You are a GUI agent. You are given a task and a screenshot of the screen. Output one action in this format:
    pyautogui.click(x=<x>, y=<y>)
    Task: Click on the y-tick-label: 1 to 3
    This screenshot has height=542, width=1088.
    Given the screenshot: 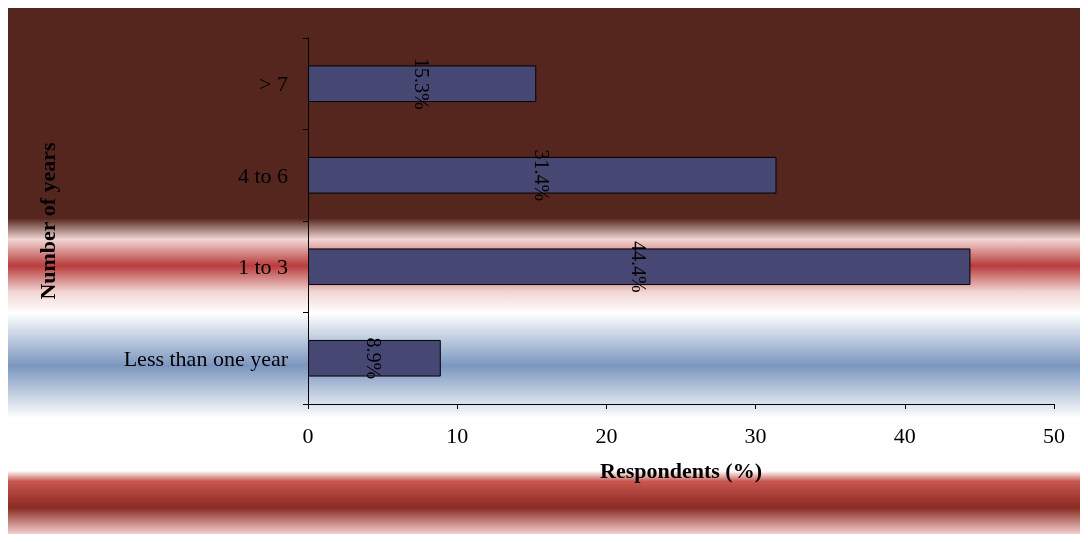 What is the action you would take?
    pyautogui.click(x=262, y=267)
    